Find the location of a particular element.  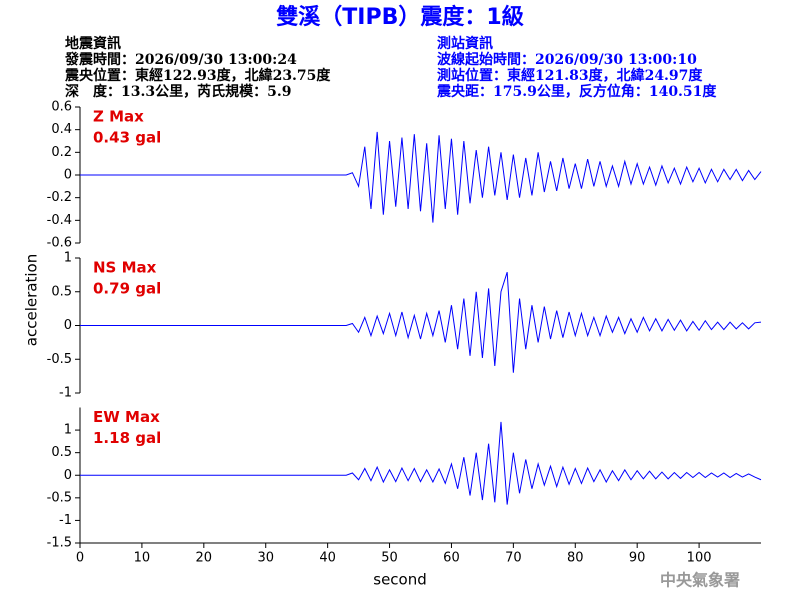

station-info: 測站位置：東經121.83度，北緯24.97度 is located at coordinates (570, 75).